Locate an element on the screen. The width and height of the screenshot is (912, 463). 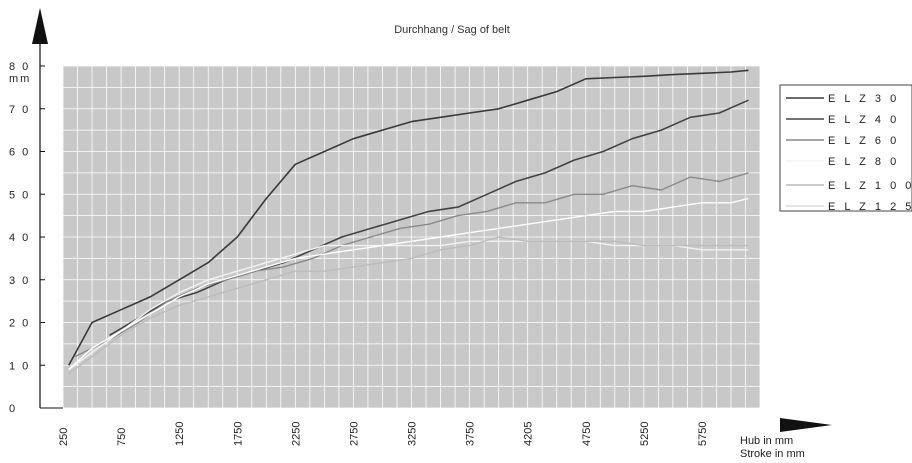
x-tick-label: 5250 is located at coordinates (645, 434).